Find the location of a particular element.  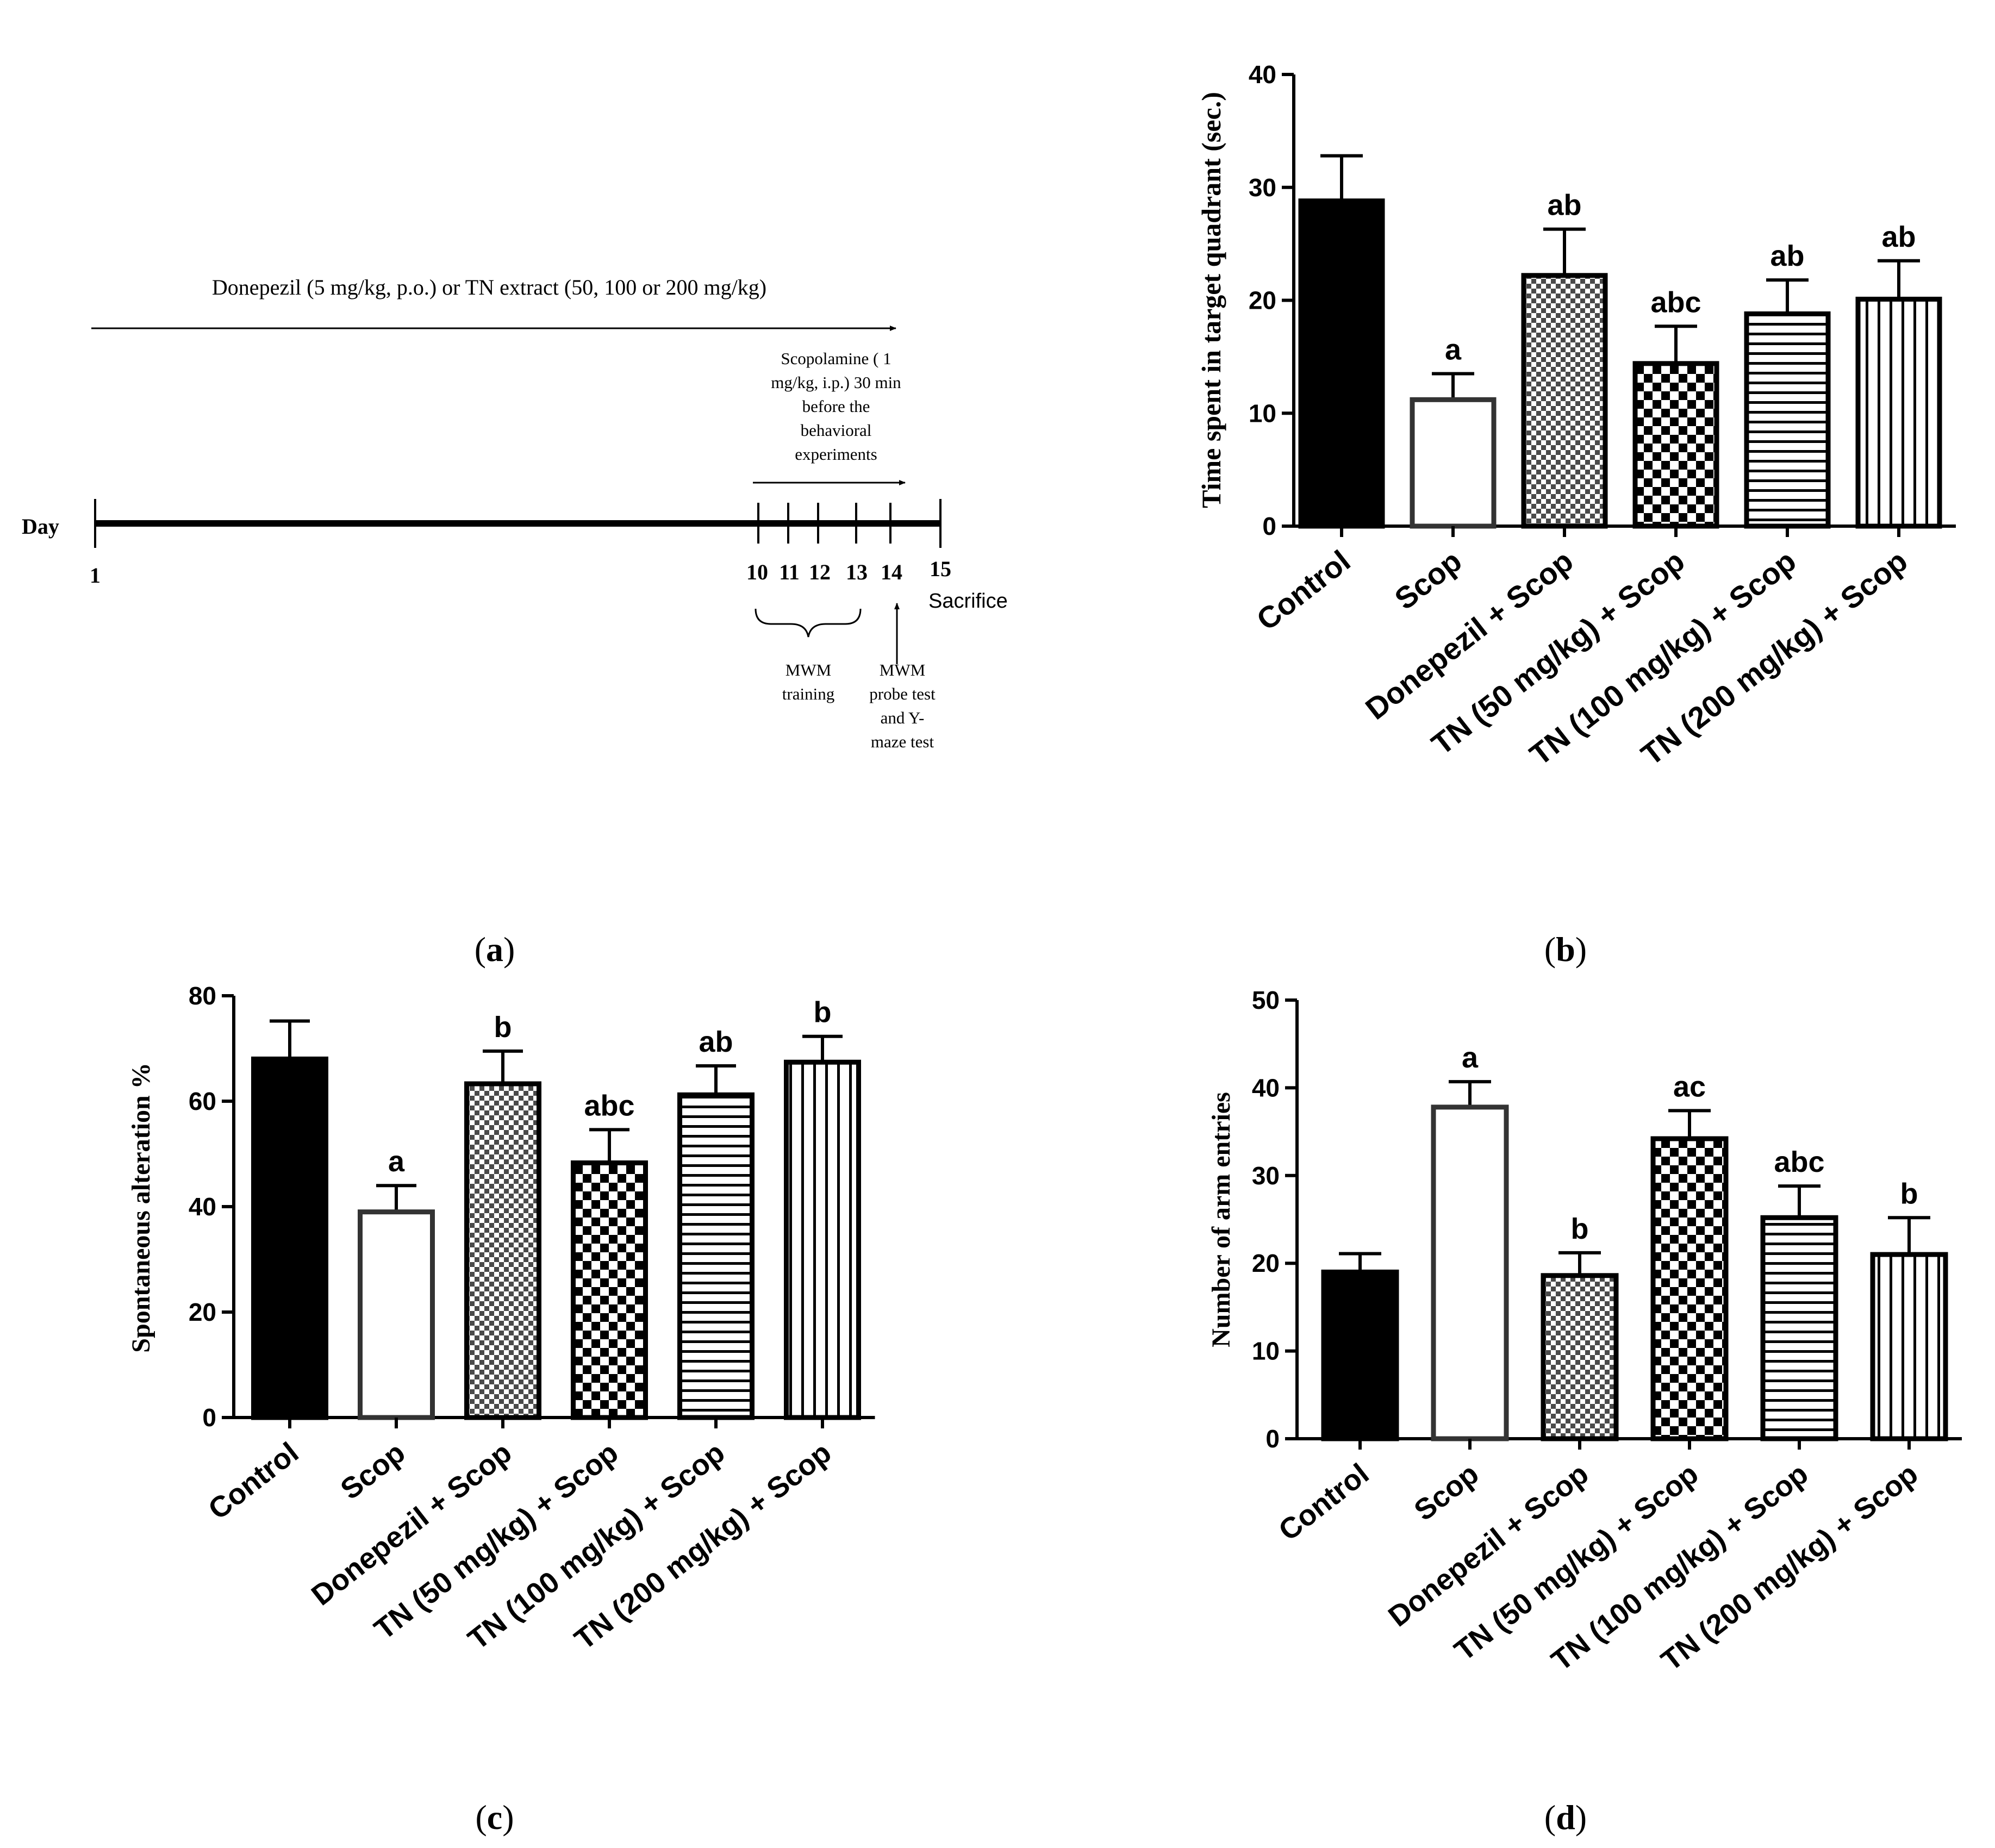

day-tick-label: 1 is located at coordinates (95, 575).